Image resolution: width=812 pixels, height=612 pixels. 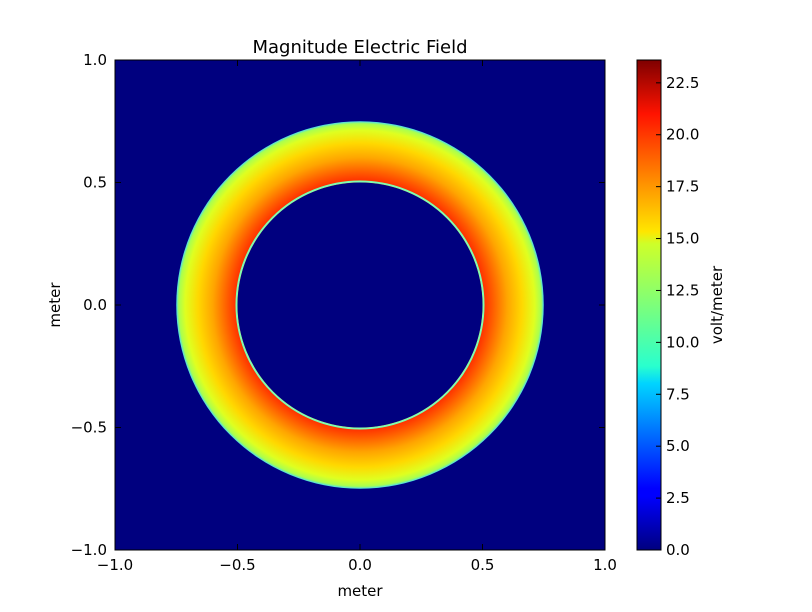 What do you see at coordinates (682, 342) in the screenshot?
I see `colorbar-tick-label: 10.0` at bounding box center [682, 342].